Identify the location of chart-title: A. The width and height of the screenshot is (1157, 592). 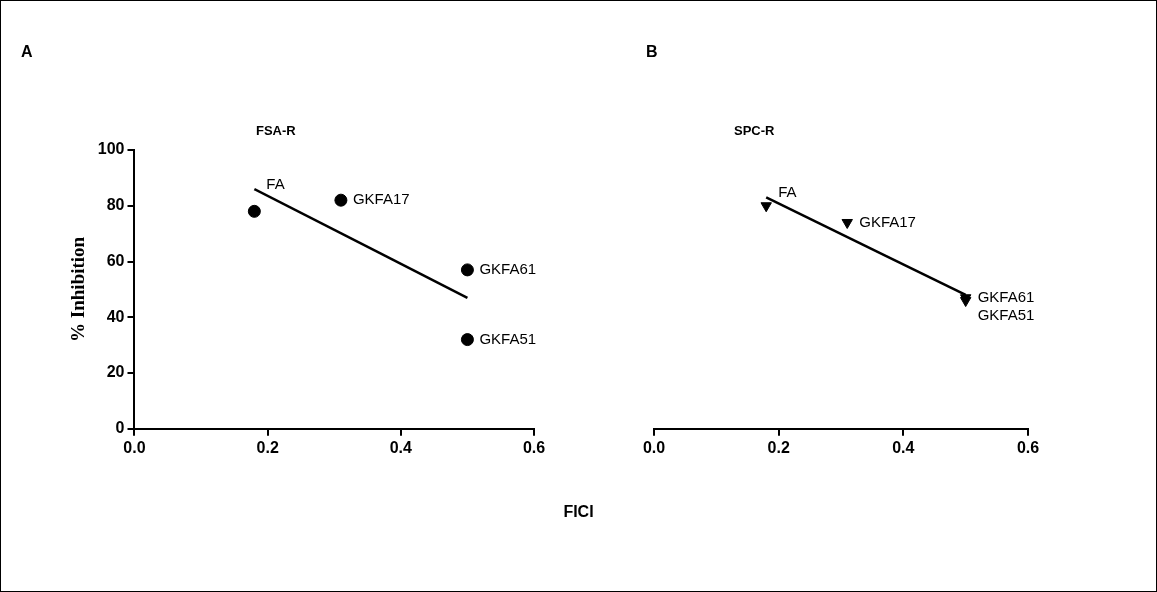
(27, 52).